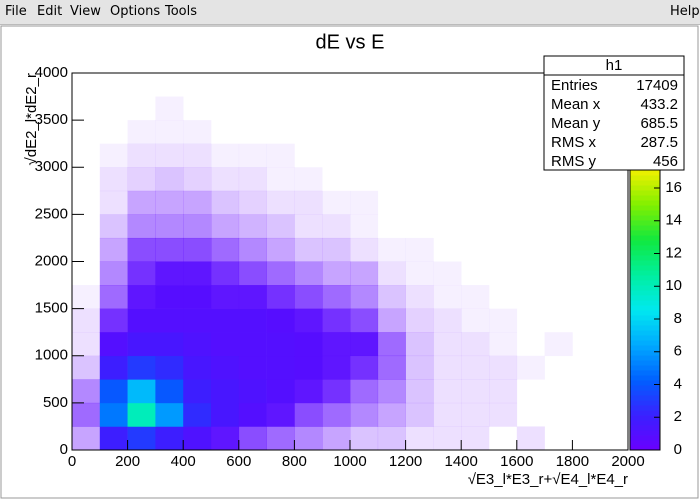  Describe the element at coordinates (50, 11) in the screenshot. I see `menu-item: Edit` at that location.